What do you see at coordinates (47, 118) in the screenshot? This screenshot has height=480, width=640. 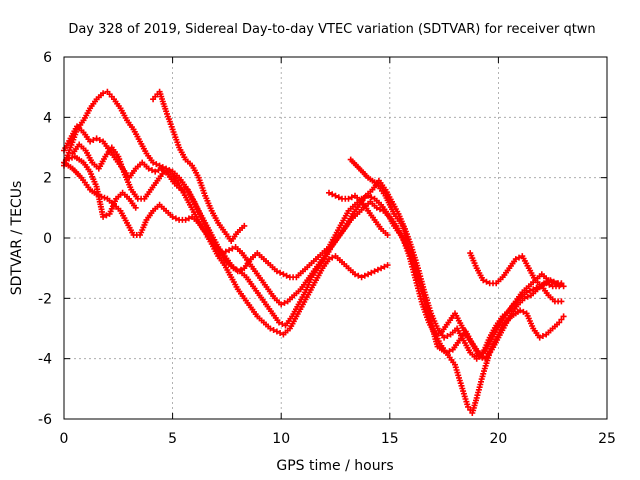 I see `y-tick-label: 4` at bounding box center [47, 118].